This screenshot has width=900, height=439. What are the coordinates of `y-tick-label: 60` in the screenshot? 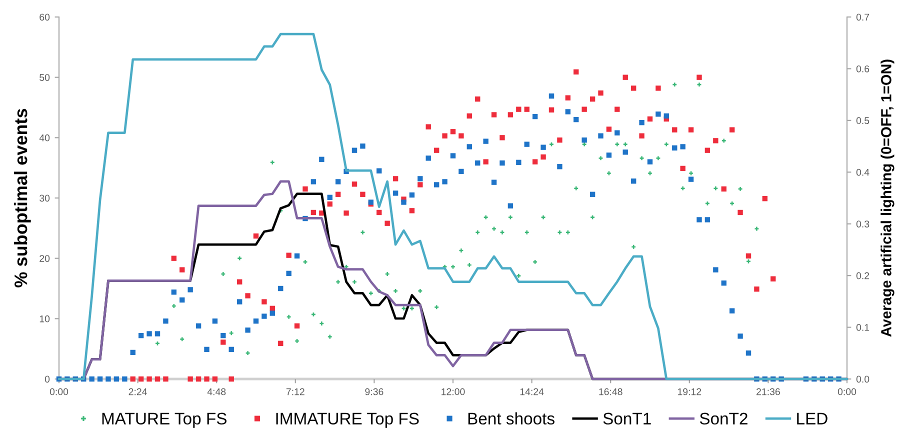 It's located at (45, 17).